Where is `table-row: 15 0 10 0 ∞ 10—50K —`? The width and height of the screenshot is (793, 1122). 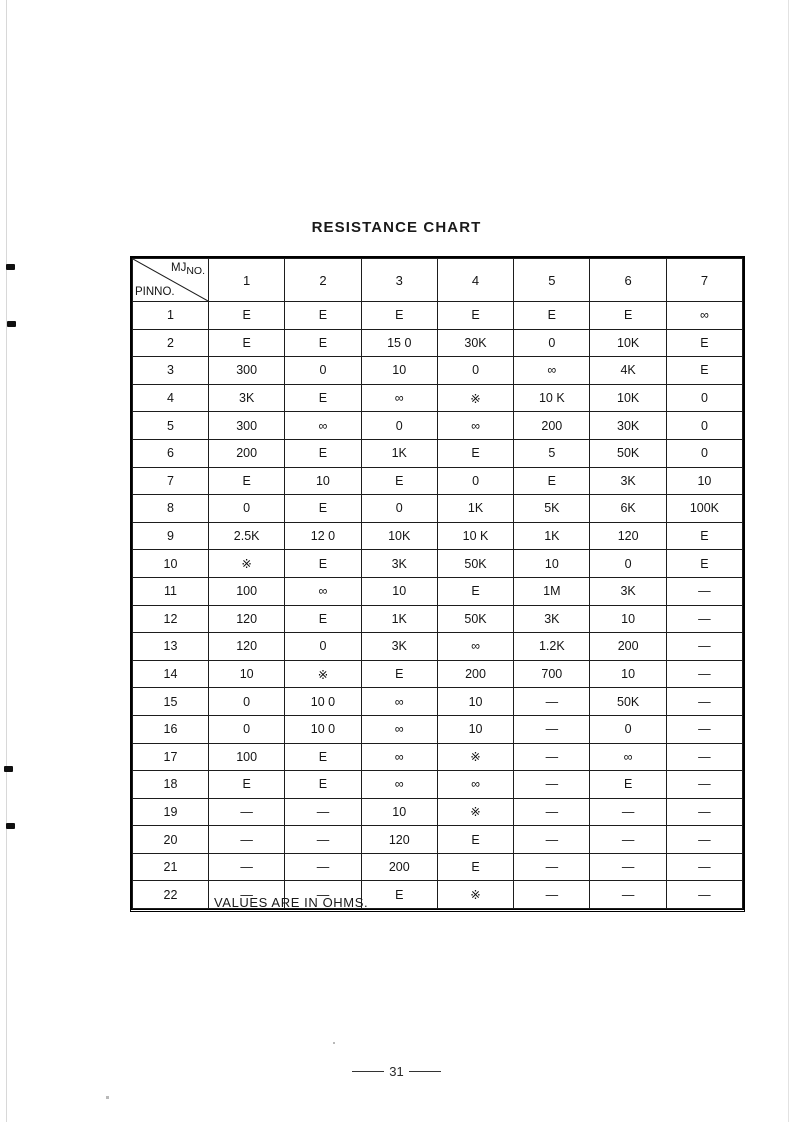
table-row: 15 0 10 0 ∞ 10—50K — is located at coordinates (438, 701).